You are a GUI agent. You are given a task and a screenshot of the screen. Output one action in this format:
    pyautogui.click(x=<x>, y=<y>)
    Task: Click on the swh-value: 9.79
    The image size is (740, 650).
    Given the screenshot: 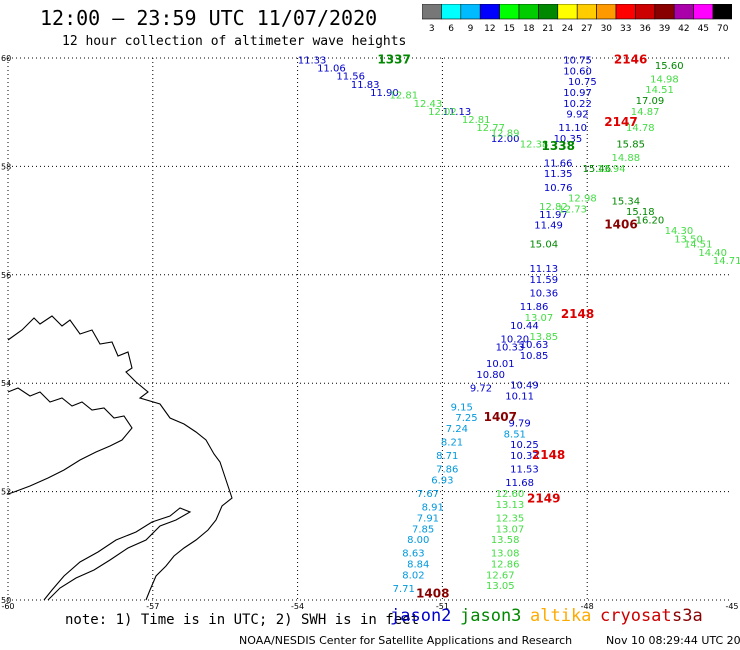 What is the action you would take?
    pyautogui.click(x=519, y=424)
    